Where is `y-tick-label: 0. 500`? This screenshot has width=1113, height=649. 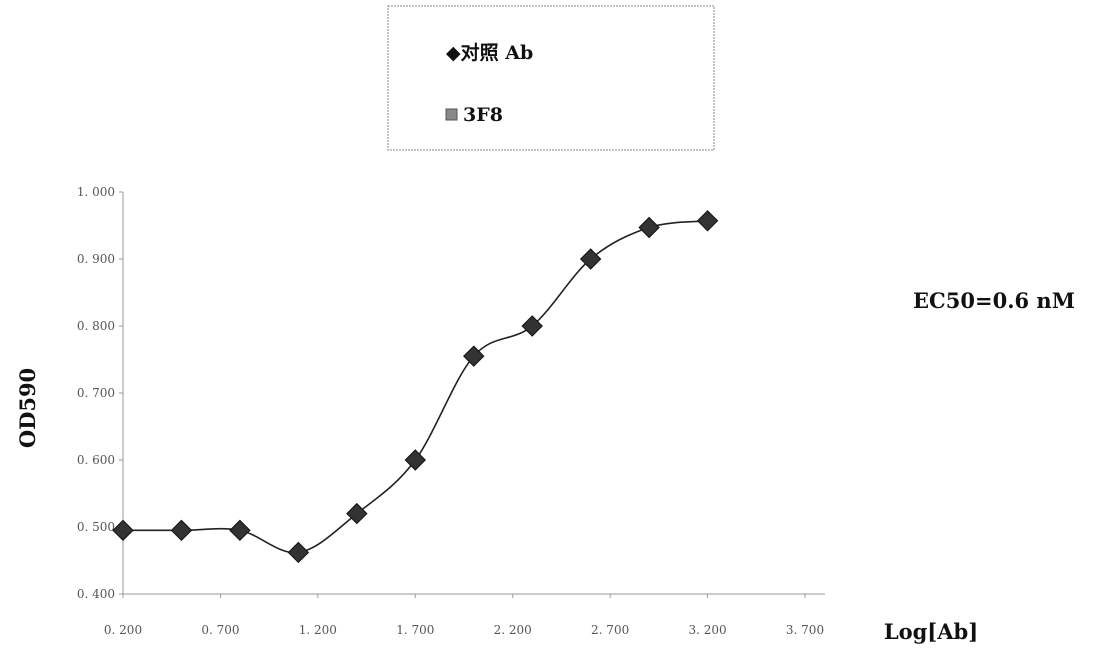 y-tick-label: 0. 500 is located at coordinates (96, 527).